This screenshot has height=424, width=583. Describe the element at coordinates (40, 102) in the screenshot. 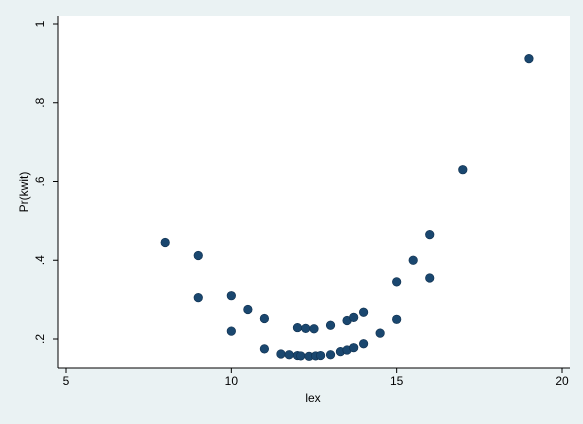

I see `y-tick-label: .8` at that location.